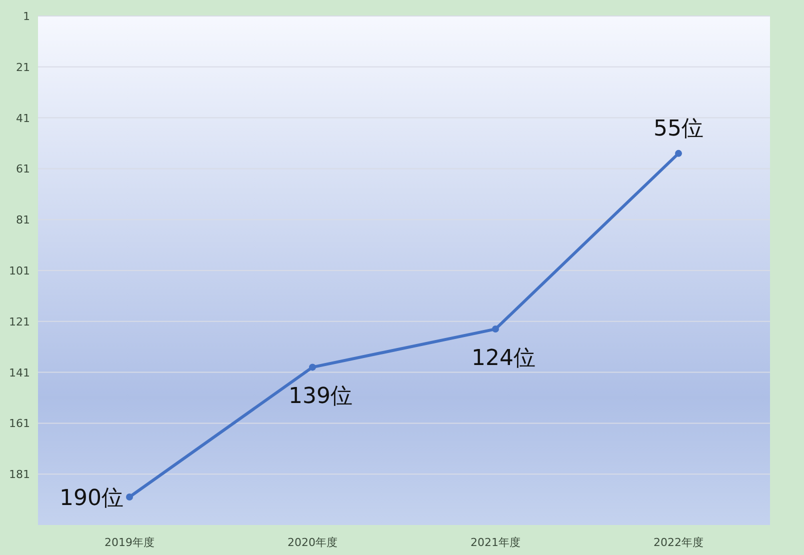  Describe the element at coordinates (23, 169) in the screenshot. I see `y-tick-label: 61` at that location.